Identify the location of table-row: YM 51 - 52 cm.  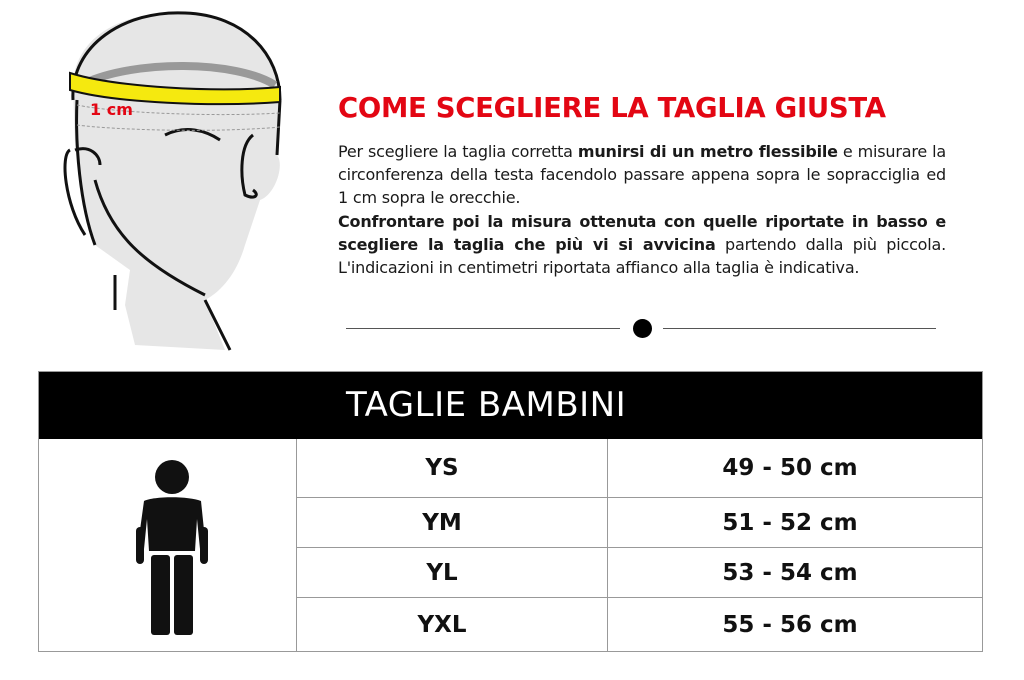
(639, 523).